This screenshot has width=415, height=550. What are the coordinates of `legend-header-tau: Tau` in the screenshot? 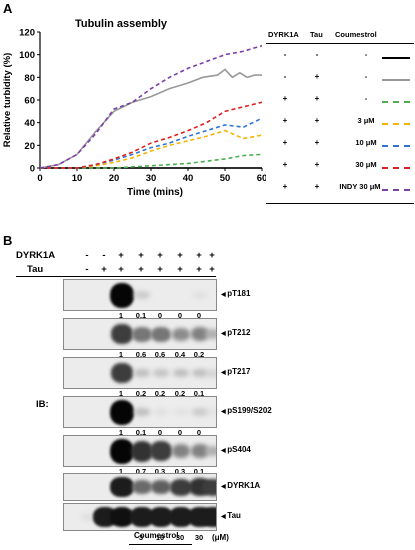 It's located at (316, 34).